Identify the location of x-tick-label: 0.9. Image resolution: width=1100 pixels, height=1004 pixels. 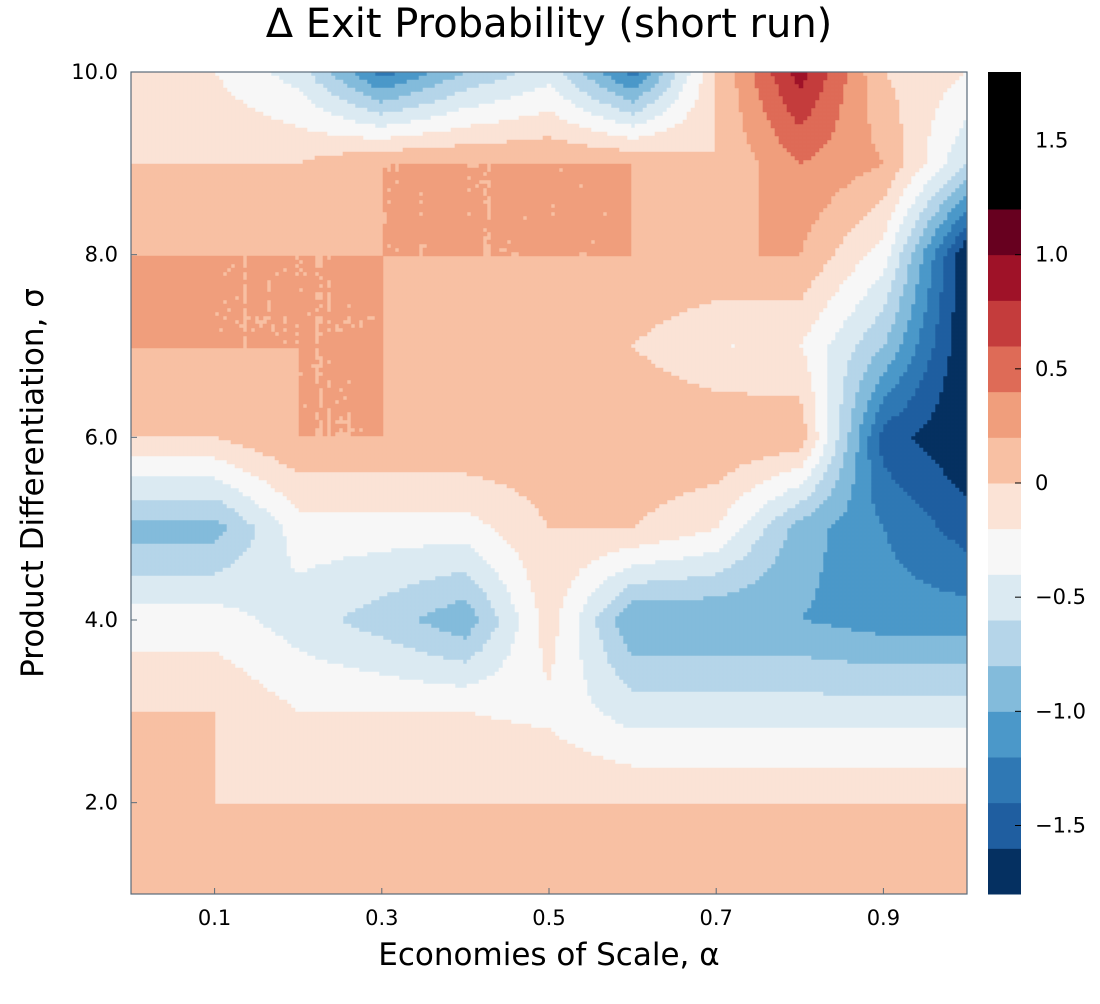
(883, 918).